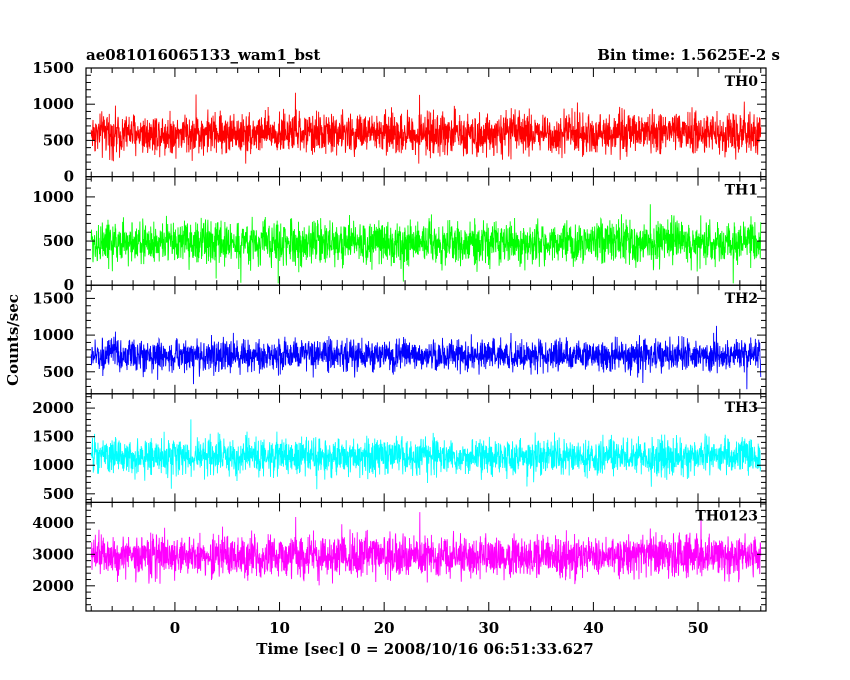 The image size is (850, 680). Describe the element at coordinates (426, 454) in the screenshot. I see `series-line-th3` at that location.